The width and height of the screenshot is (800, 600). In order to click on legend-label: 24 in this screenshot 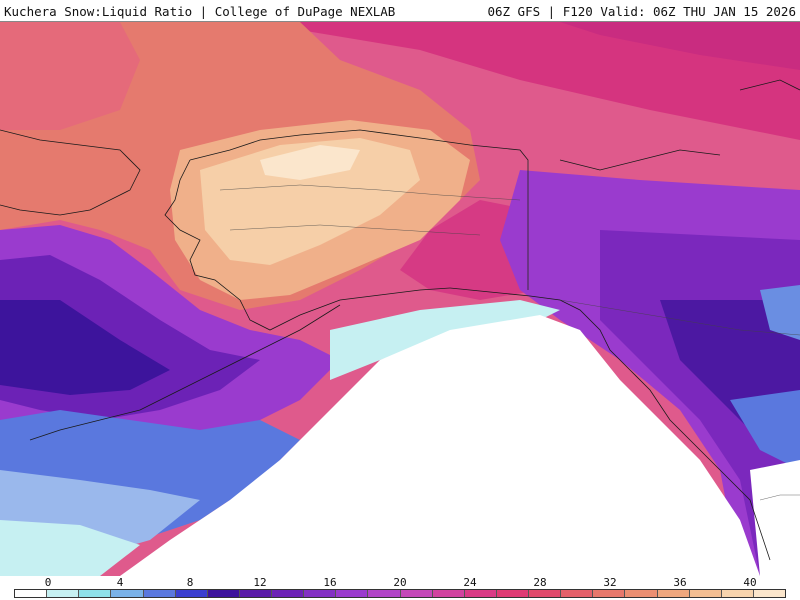, I will do `click(470, 582)`.